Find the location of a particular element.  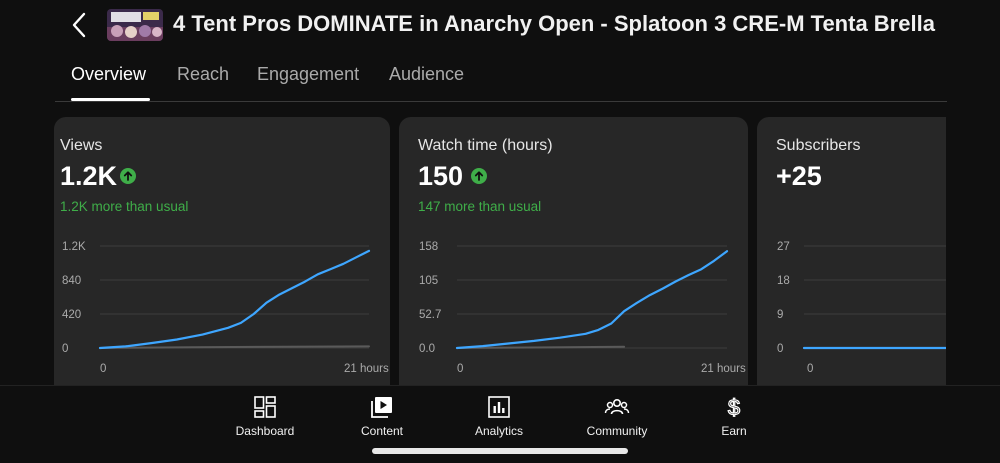

nav-label: Earn is located at coordinates (734, 431).